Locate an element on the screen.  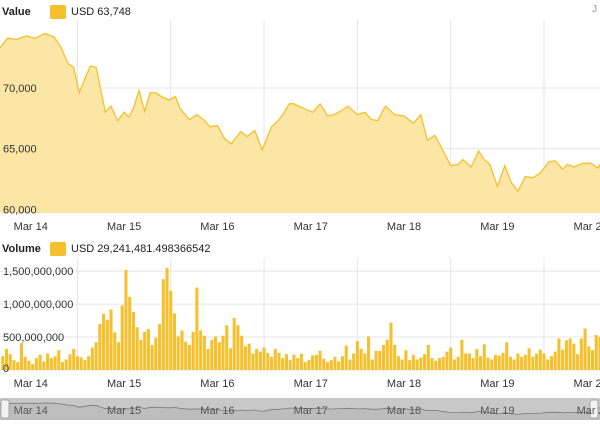
volume-x-tick-label: Mar 17 is located at coordinates (311, 384).